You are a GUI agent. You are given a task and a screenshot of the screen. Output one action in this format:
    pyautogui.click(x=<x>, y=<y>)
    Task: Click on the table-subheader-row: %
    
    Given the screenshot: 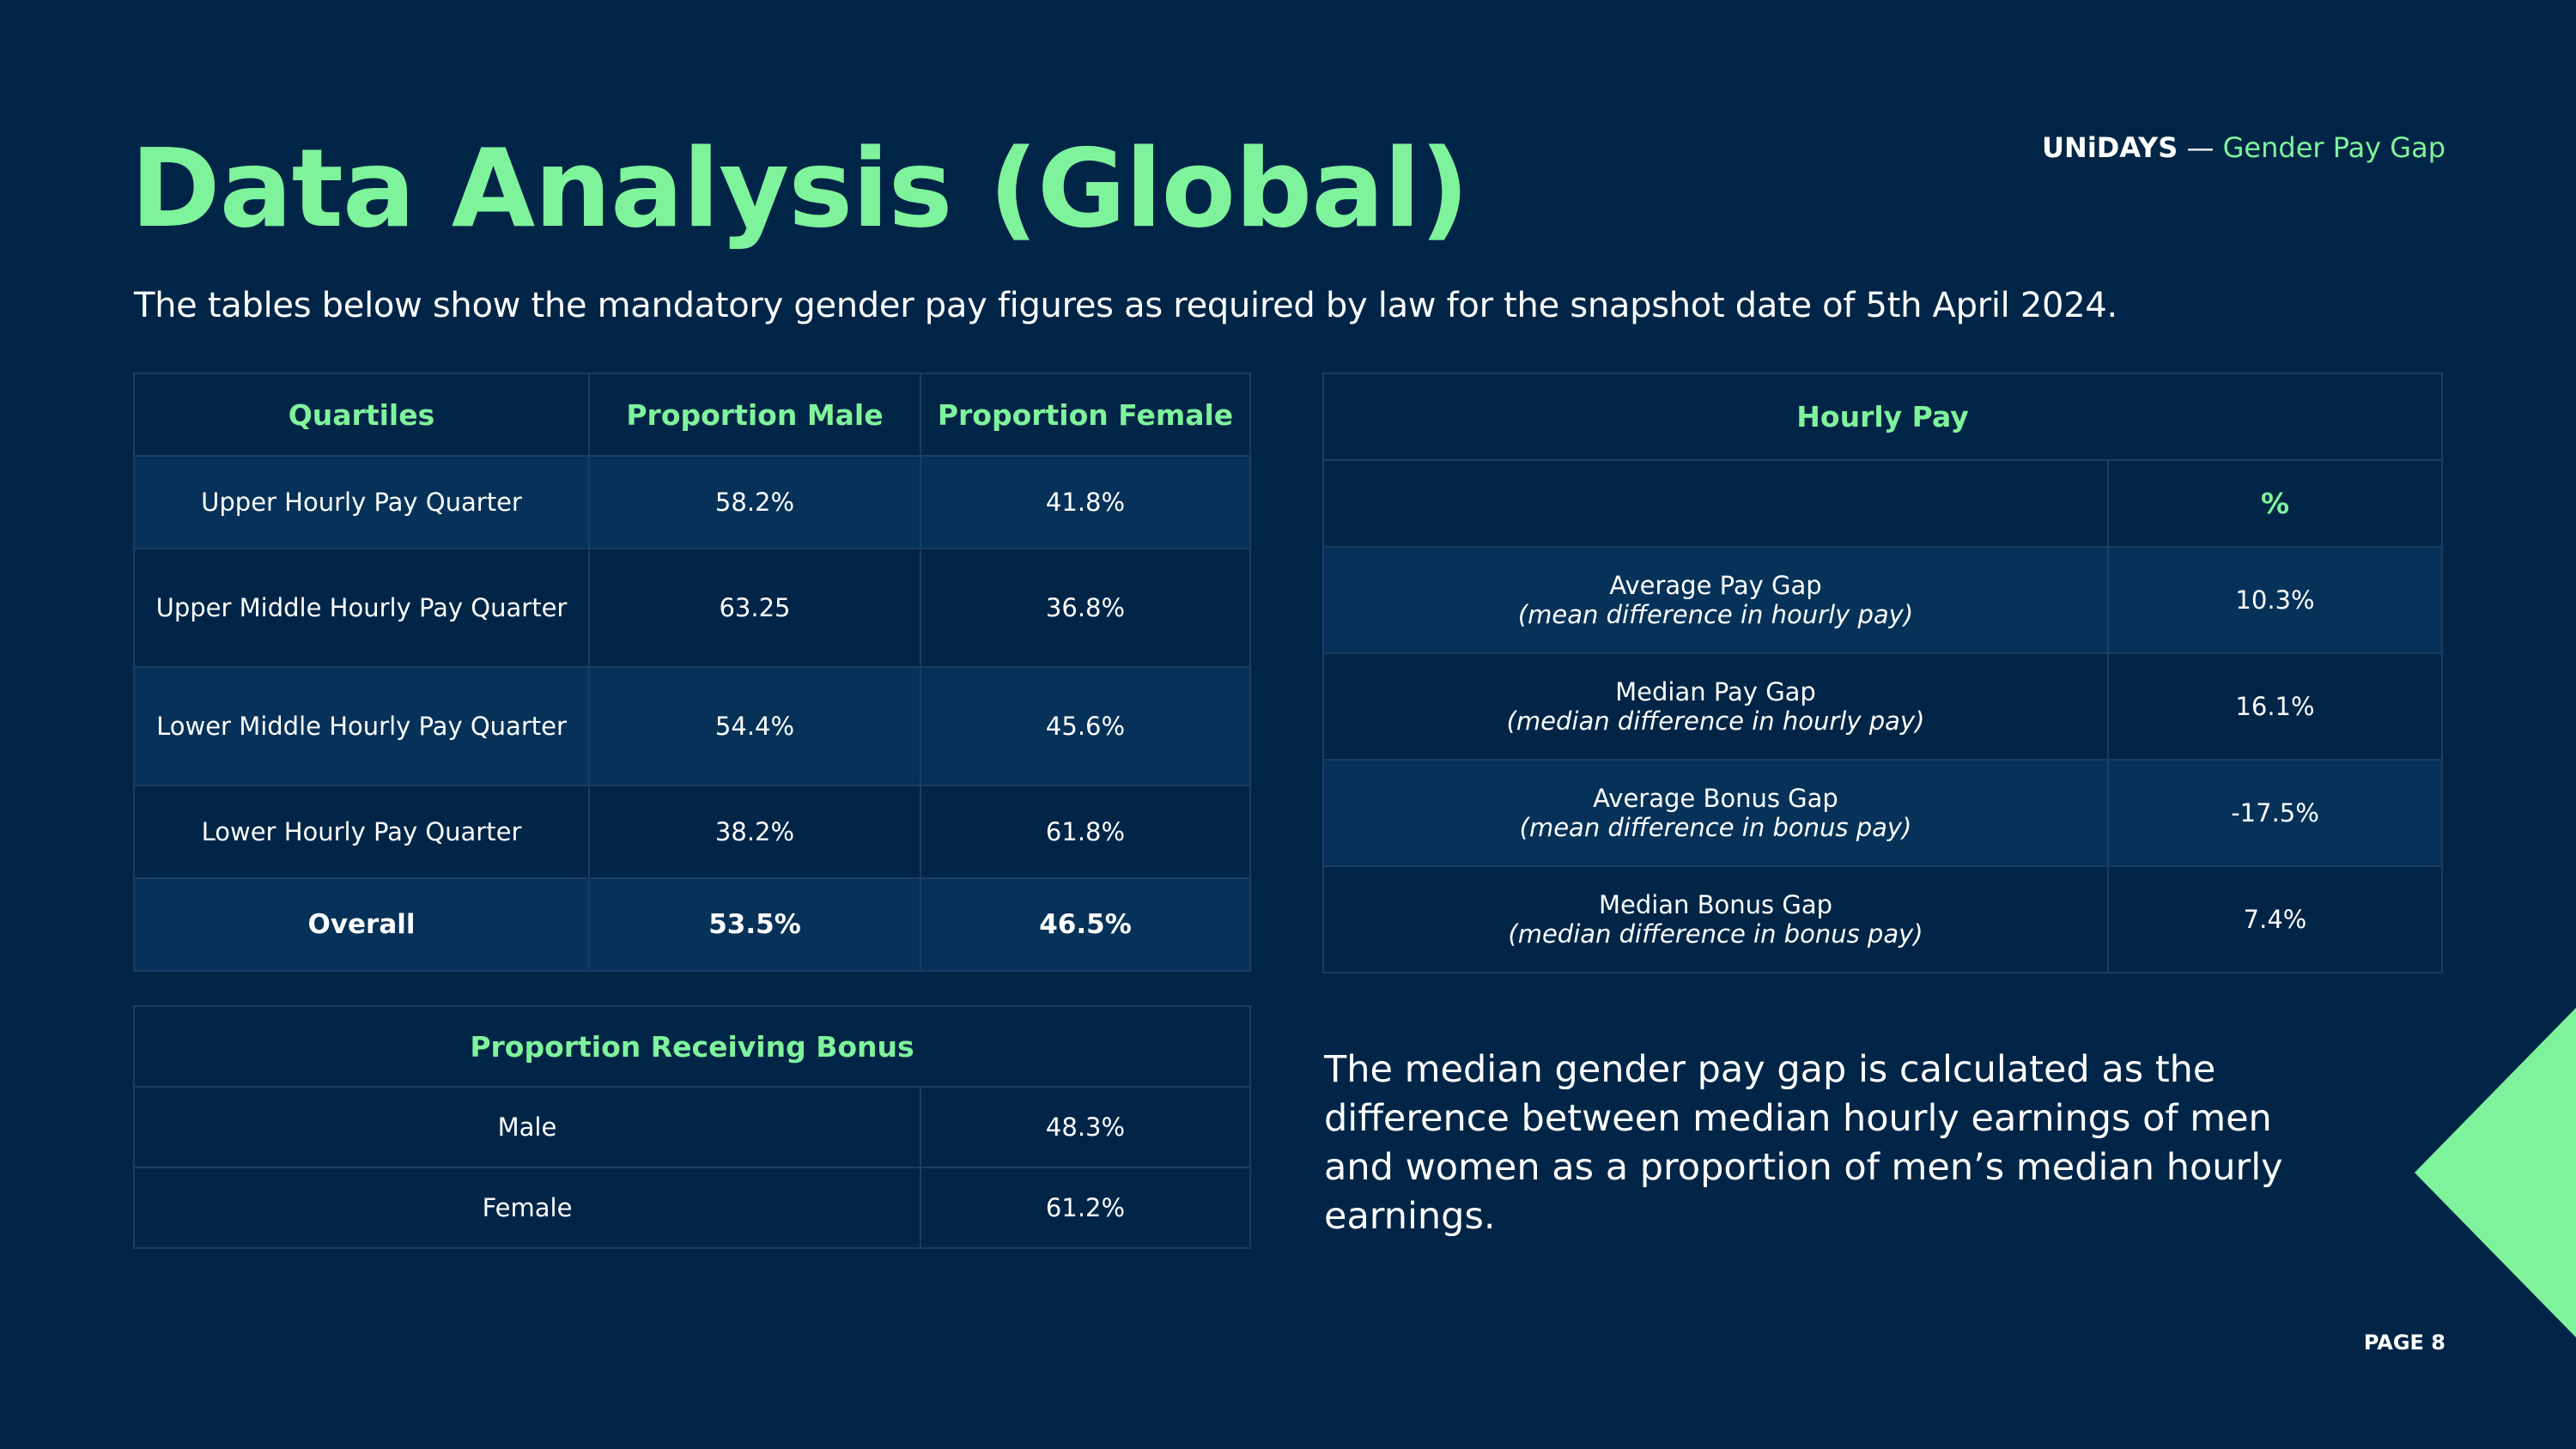 What is the action you would take?
    pyautogui.click(x=1882, y=503)
    